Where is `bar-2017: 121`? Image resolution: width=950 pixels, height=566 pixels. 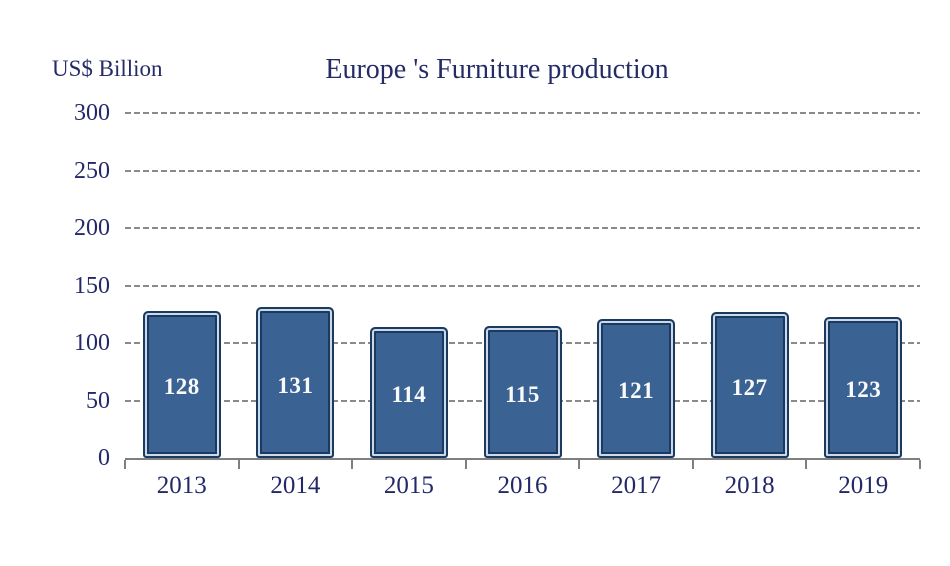
bar-2017: 121 is located at coordinates (636, 388).